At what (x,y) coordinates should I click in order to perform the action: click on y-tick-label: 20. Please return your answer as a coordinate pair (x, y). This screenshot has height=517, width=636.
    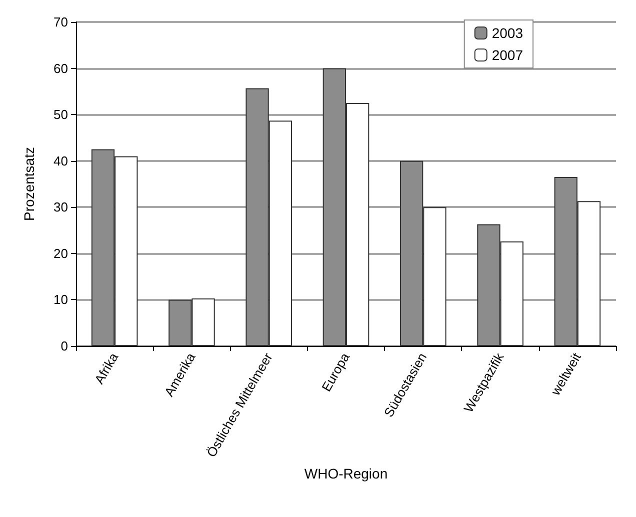
    Looking at the image, I should click on (61, 253).